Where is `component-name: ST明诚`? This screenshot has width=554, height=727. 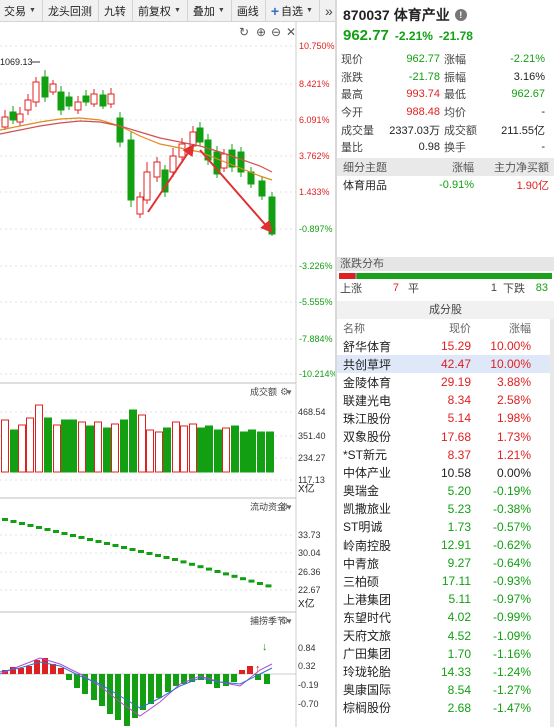
component-name: ST明诚 is located at coordinates (363, 527).